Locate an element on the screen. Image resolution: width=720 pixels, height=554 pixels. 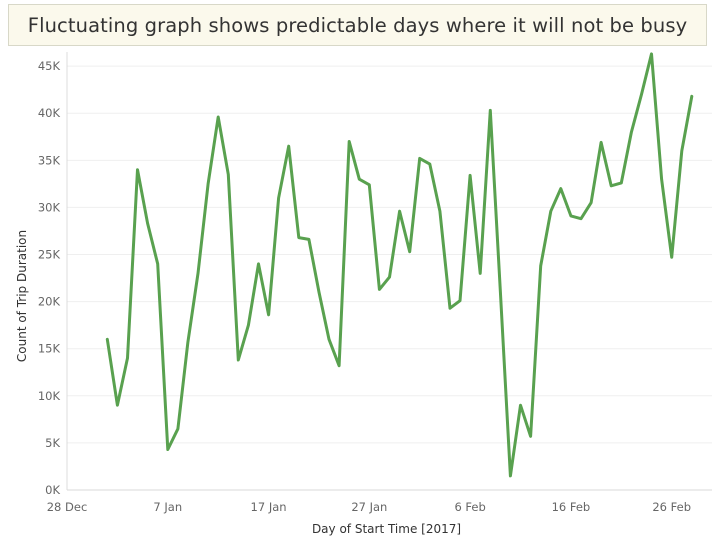
y-tick-label: 5K is located at coordinates (52, 443).